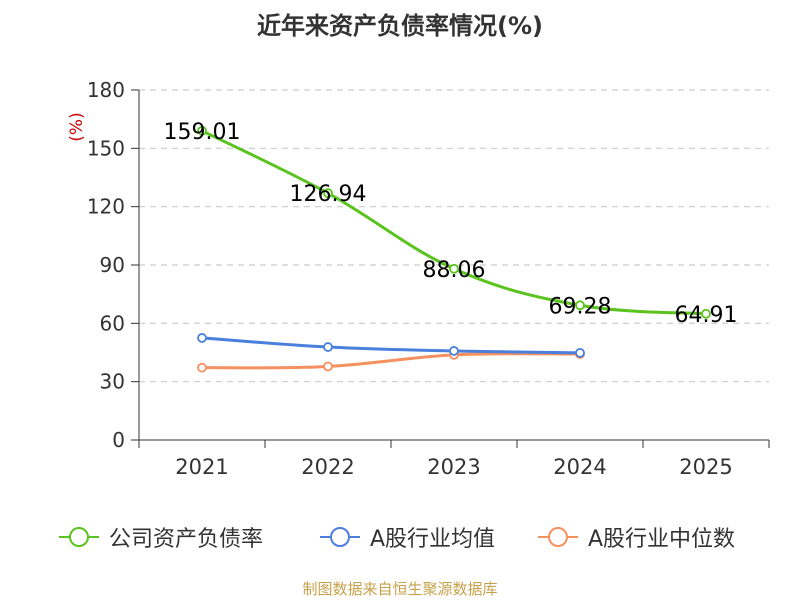 The width and height of the screenshot is (800, 600). I want to click on x-tick-label: 2022, so click(327, 467).